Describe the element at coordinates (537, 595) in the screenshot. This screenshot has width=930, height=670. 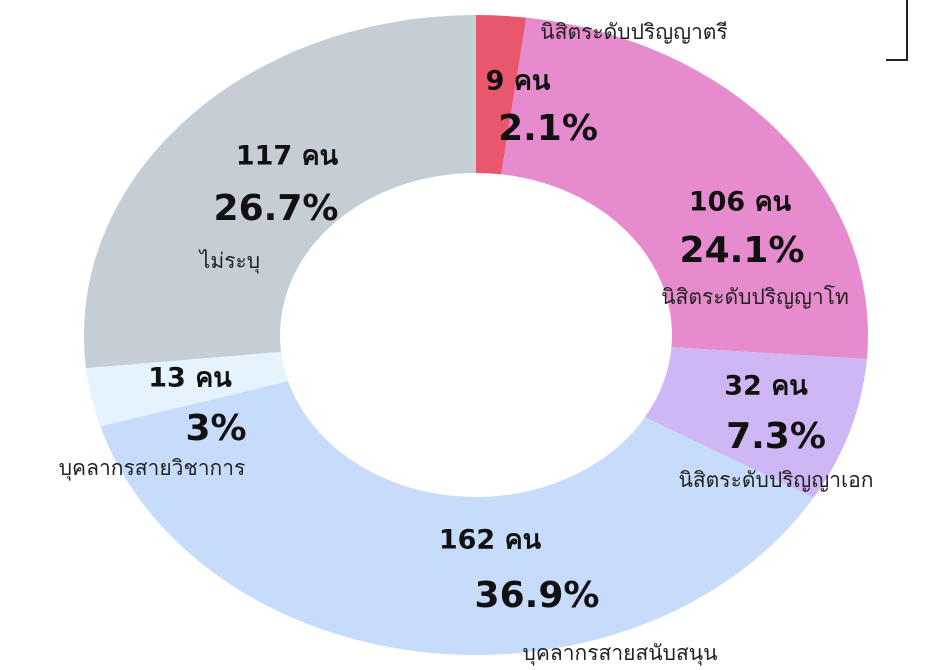
I see `percent-label: 36.9%` at that location.